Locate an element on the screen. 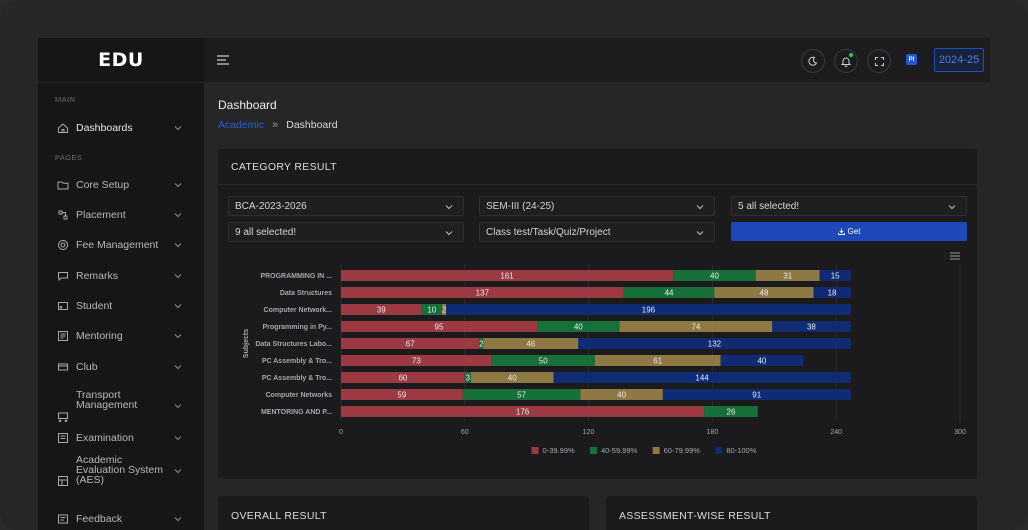  semester-select: SEM-III (24-25) is located at coordinates (597, 206).